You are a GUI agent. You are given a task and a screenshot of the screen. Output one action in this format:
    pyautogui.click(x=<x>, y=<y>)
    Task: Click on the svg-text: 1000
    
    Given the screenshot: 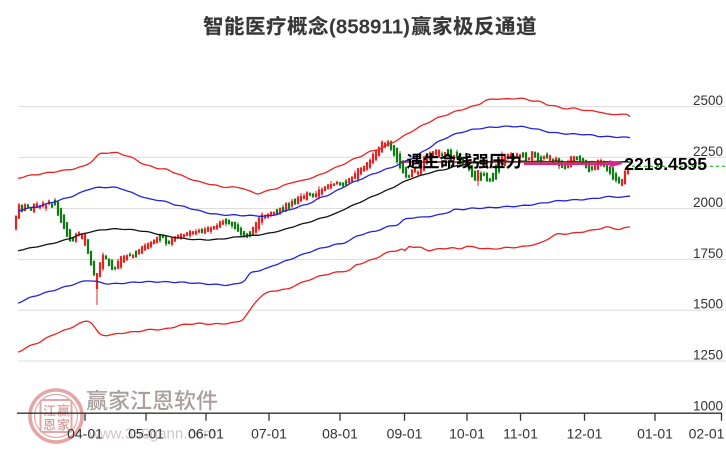 What is the action you would take?
    pyautogui.click(x=708, y=405)
    